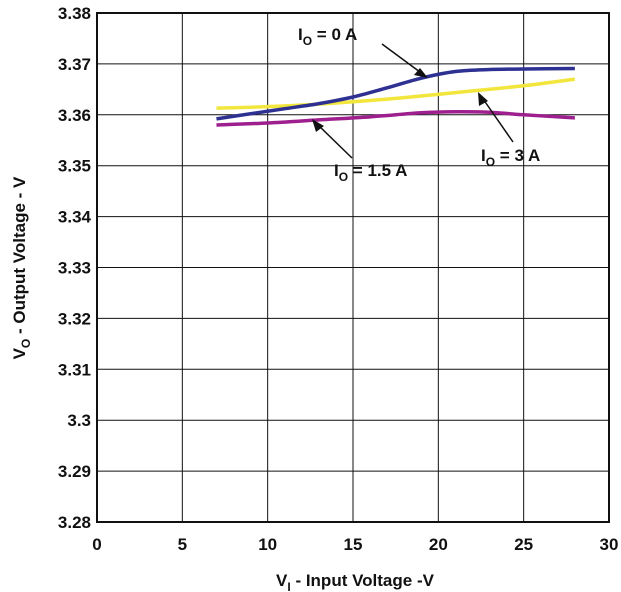  I want to click on x-tick-label: 15, so click(353, 544).